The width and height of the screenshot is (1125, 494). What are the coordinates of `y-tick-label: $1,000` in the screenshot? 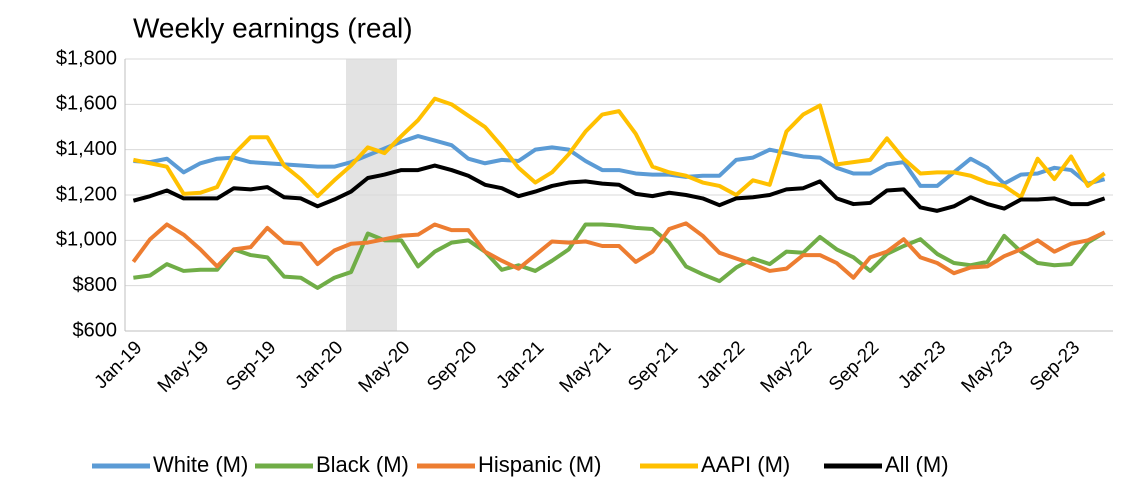 It's located at (86, 240).